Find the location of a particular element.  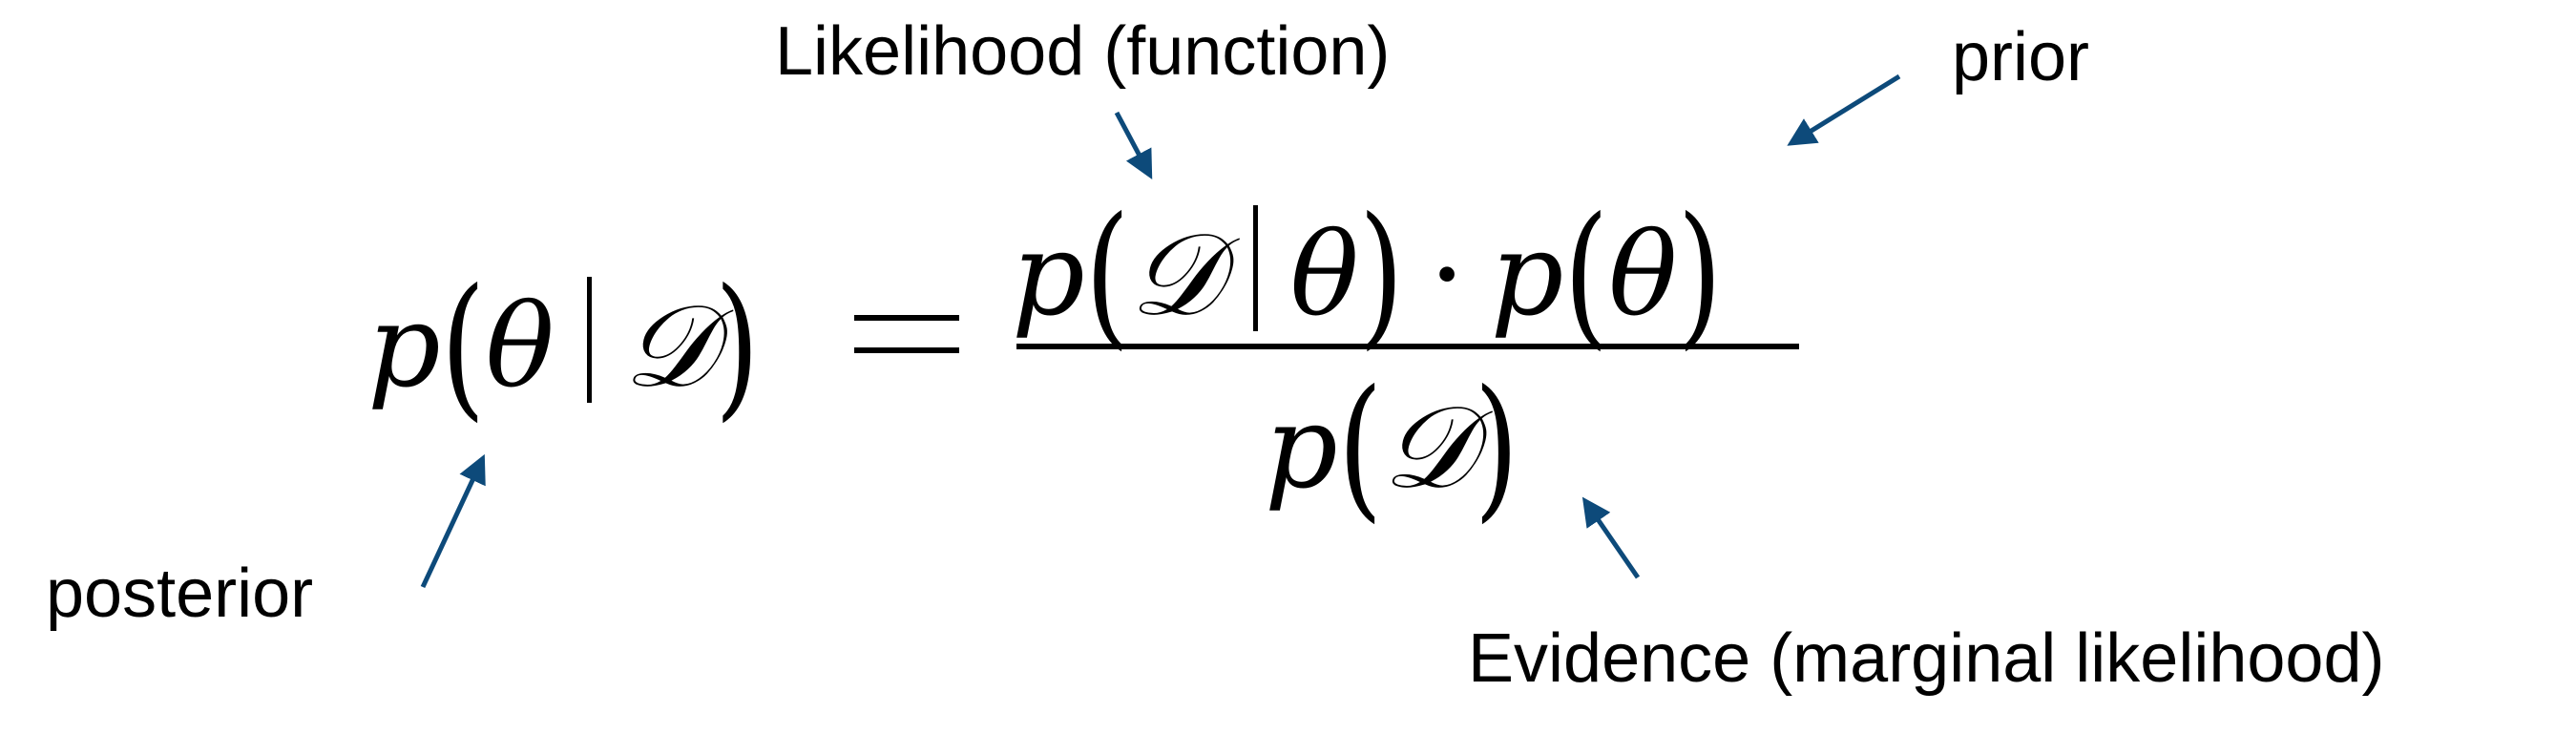

fraction-line is located at coordinates (1407, 346).